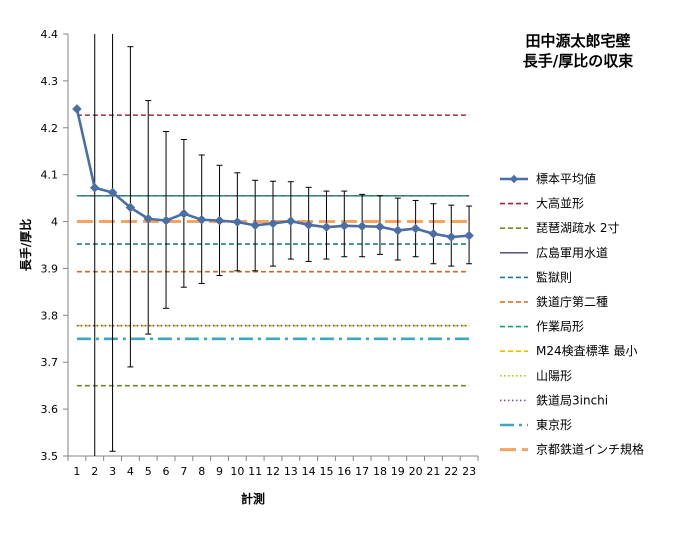  Describe the element at coordinates (554, 276) in the screenshot. I see `legend-label: 監獄則` at that location.